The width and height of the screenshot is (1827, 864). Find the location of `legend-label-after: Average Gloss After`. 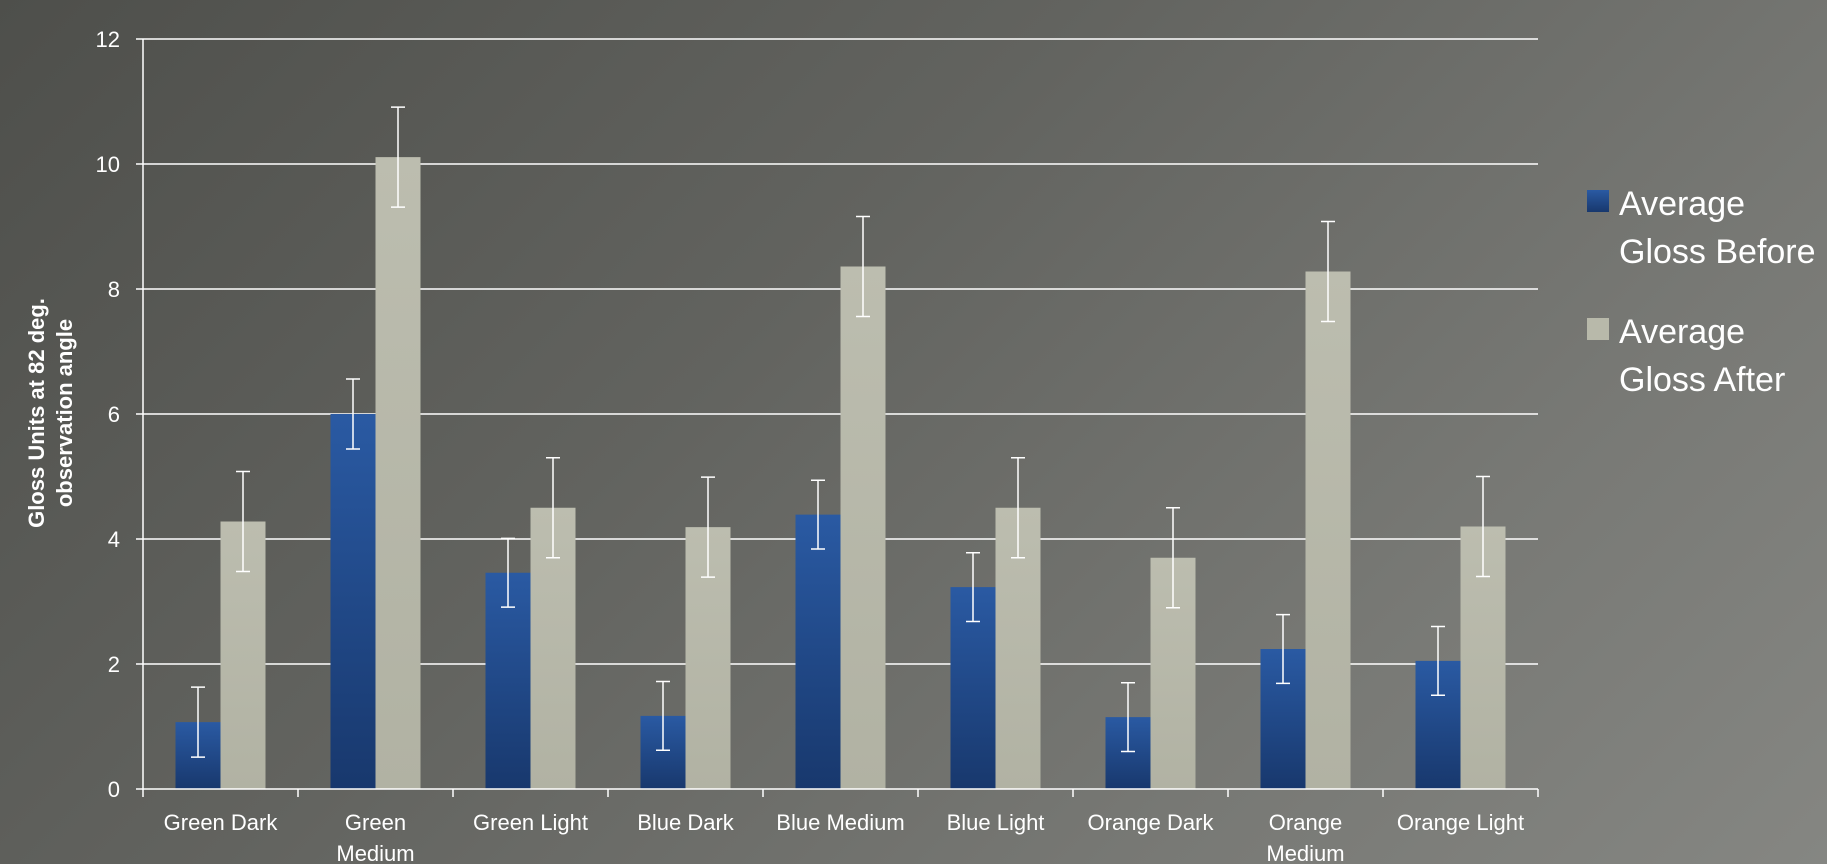

legend-label-after: Average Gloss After is located at coordinates (1702, 356).